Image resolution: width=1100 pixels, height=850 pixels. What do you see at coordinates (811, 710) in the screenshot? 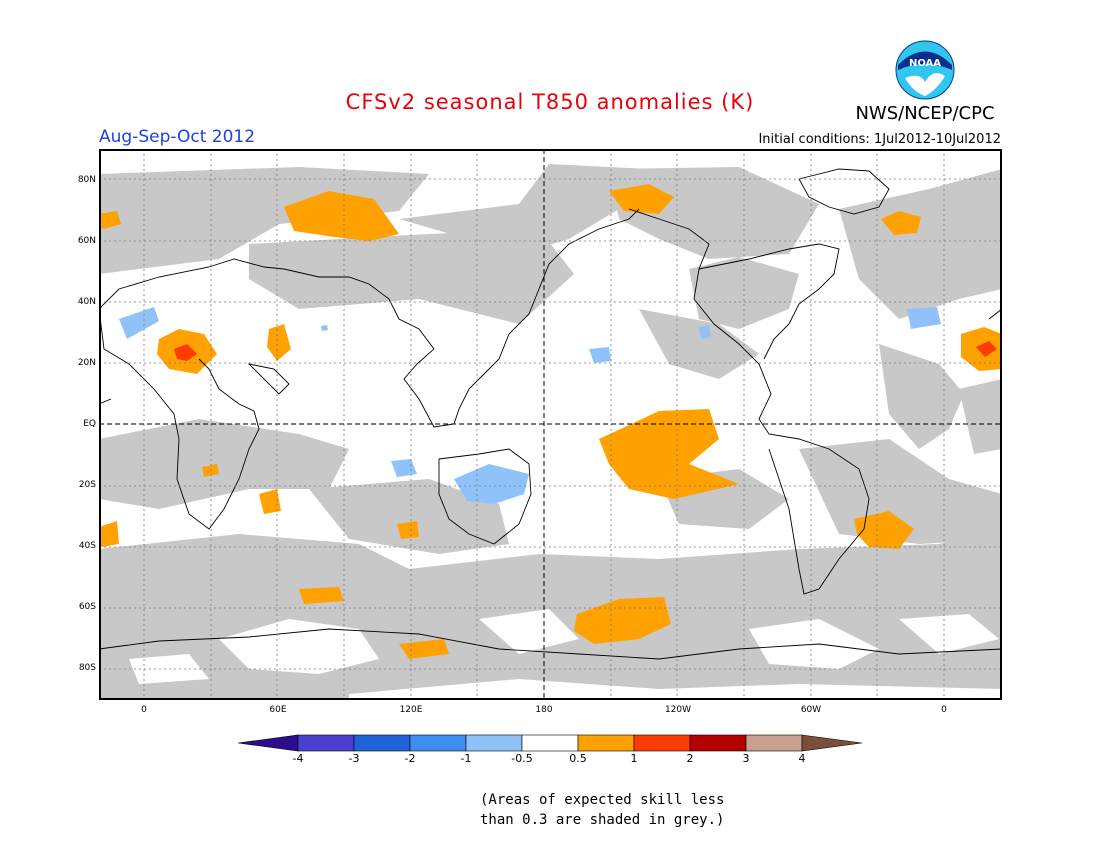
I see `lon-label-60w: 60W` at bounding box center [811, 710].